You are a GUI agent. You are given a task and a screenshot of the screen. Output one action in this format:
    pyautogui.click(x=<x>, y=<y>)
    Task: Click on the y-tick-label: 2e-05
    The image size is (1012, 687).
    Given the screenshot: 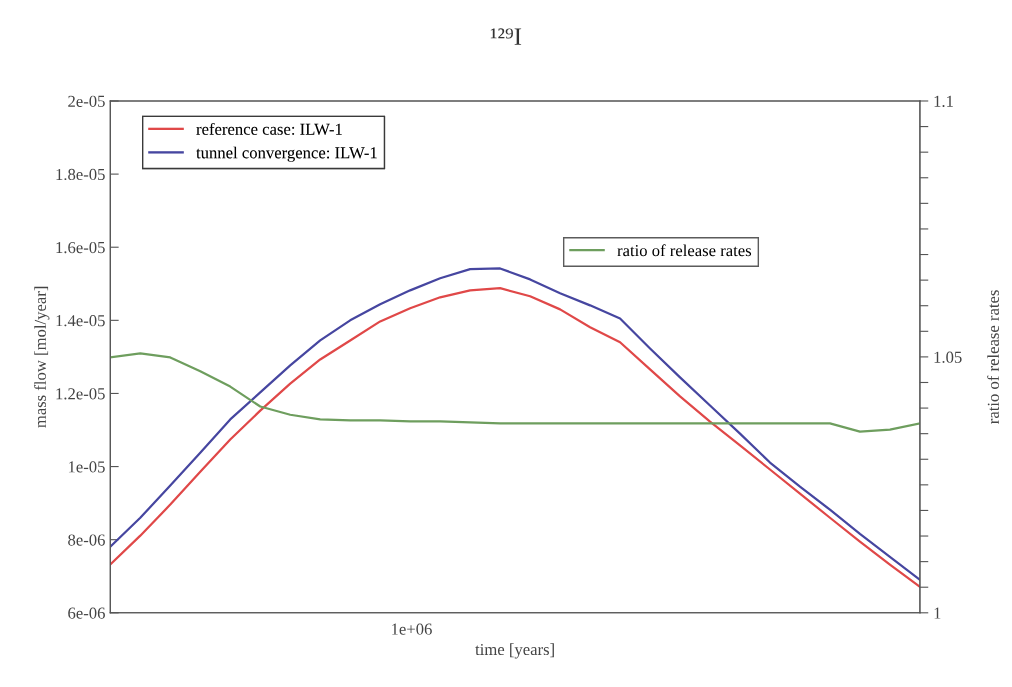 What is the action you would take?
    pyautogui.click(x=86, y=101)
    